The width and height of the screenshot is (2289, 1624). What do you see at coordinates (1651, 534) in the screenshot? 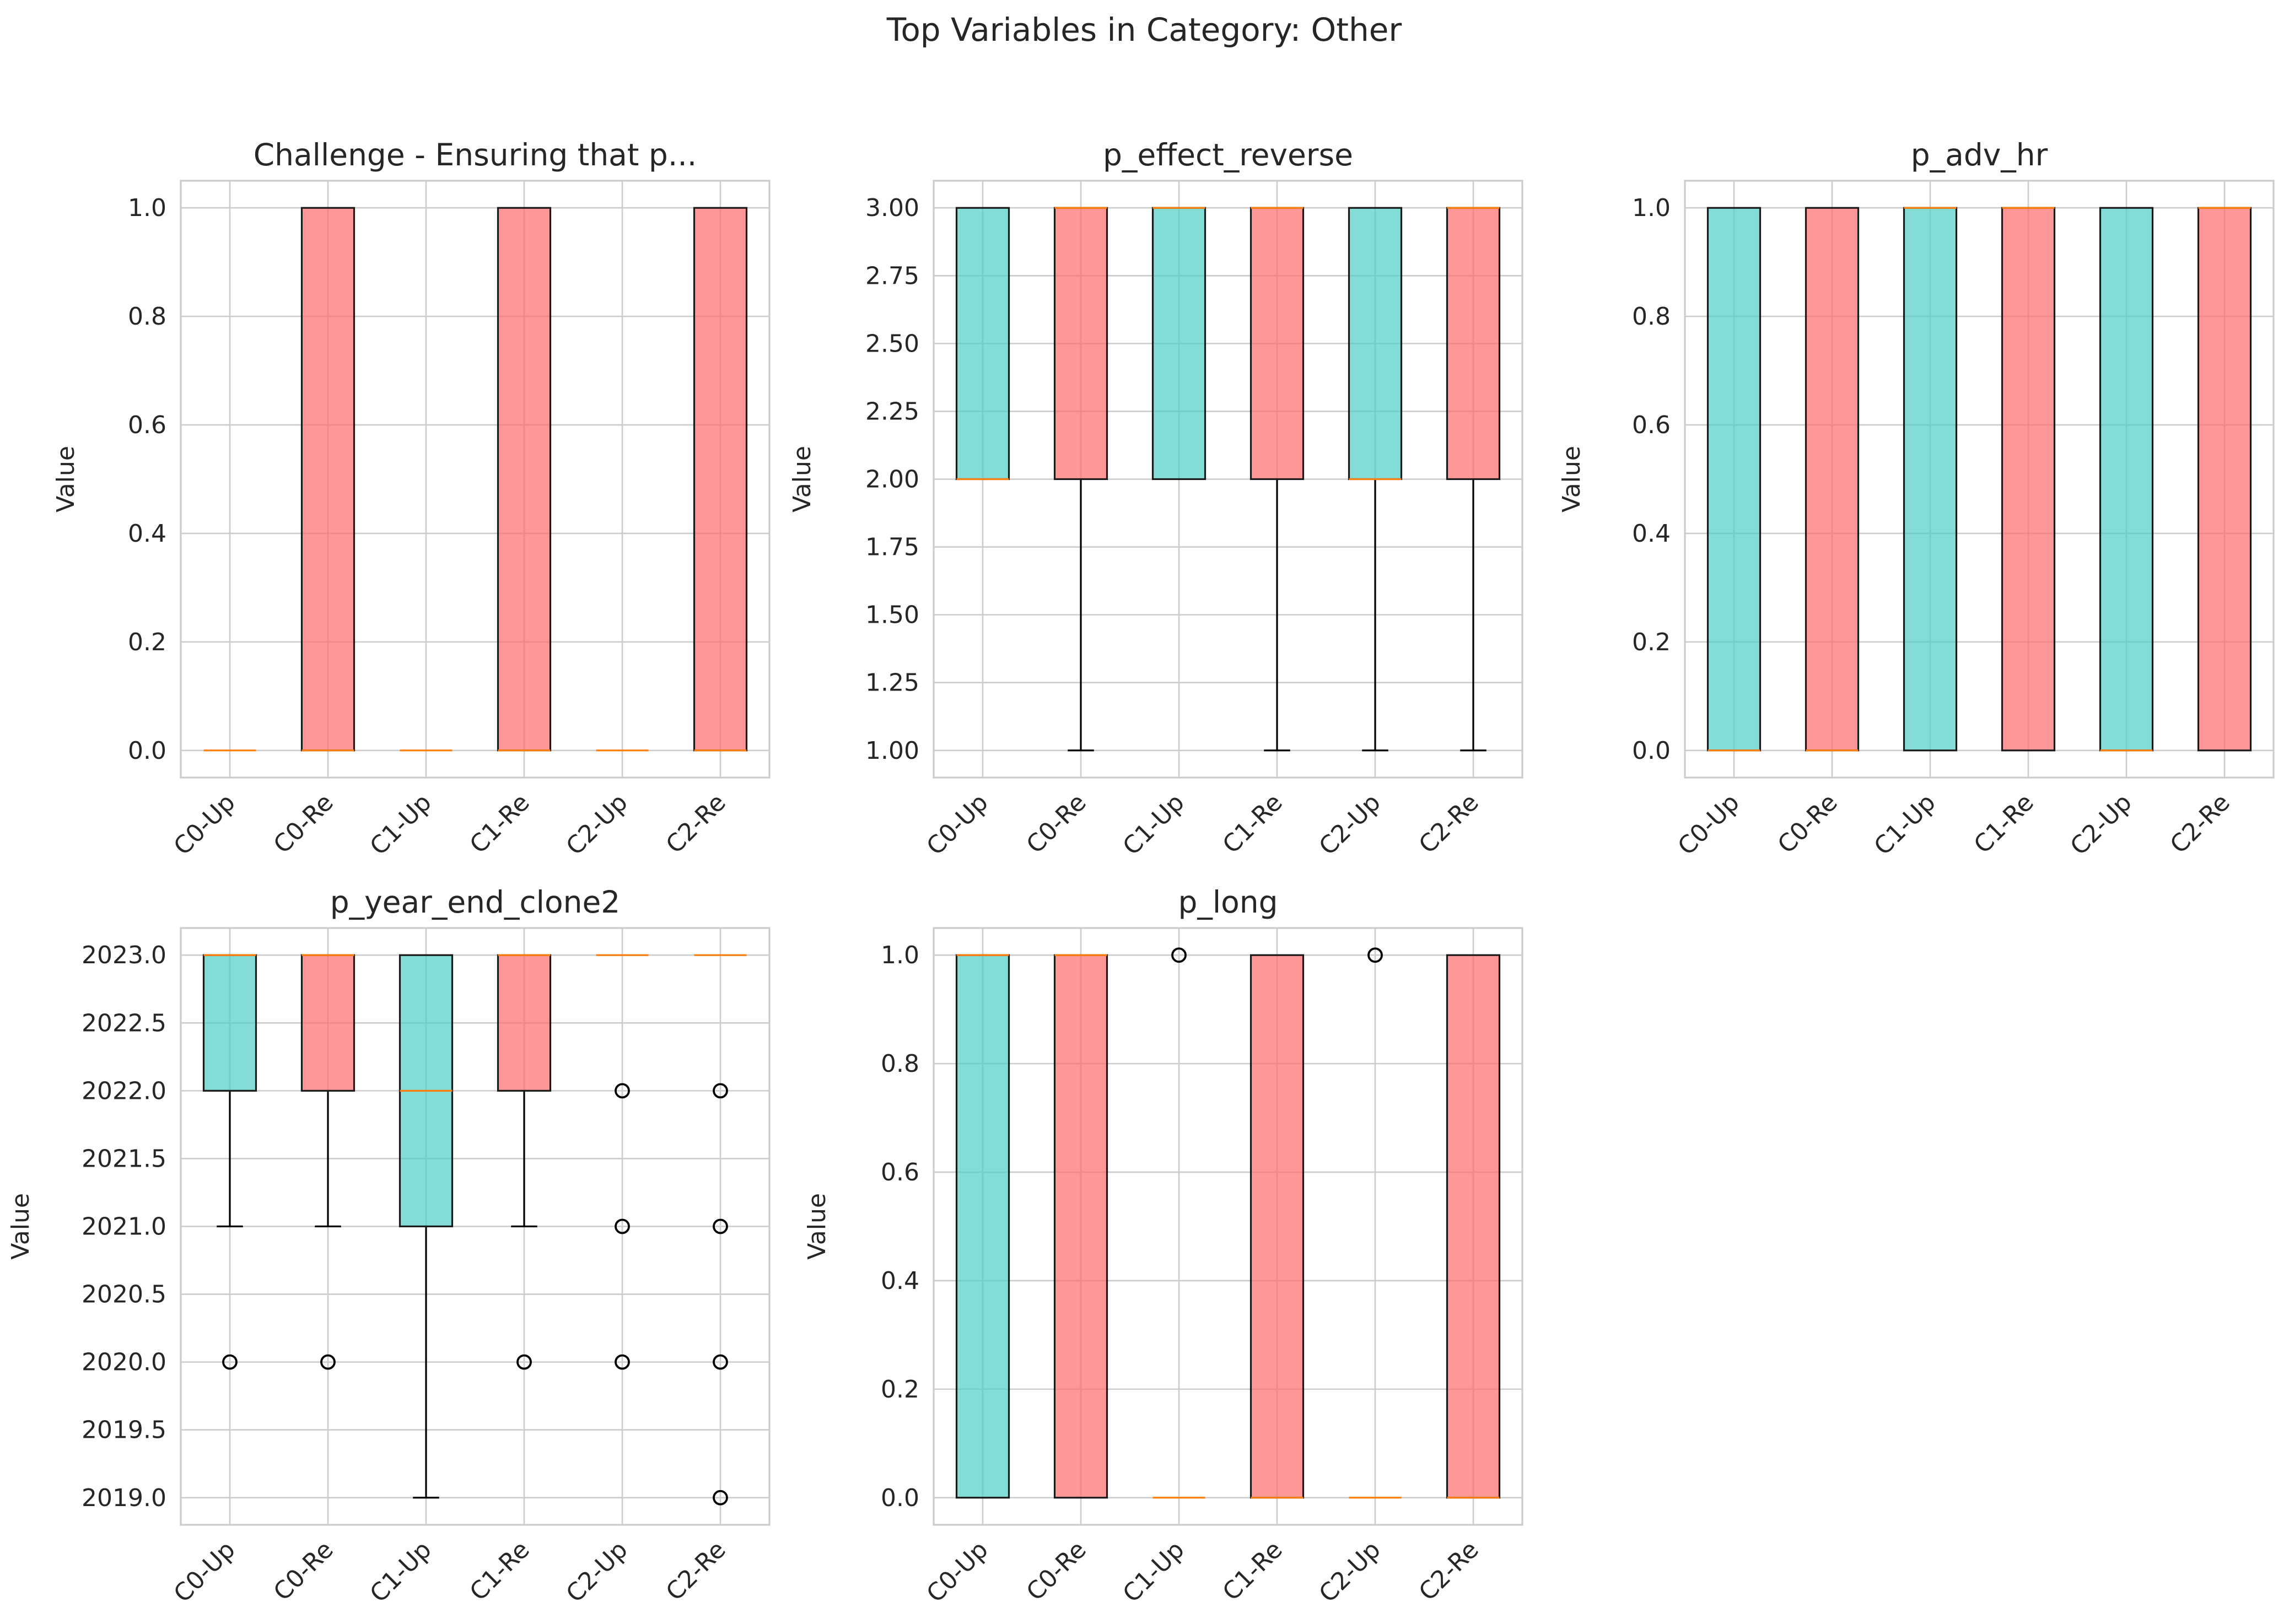
I see `y-tick-label: 0.4` at bounding box center [1651, 534].